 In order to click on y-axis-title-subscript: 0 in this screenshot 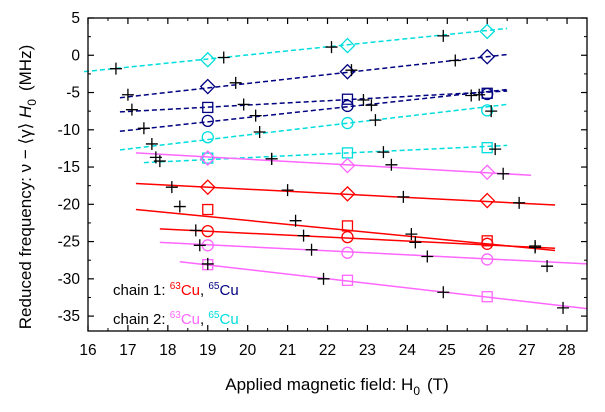, I will do `click(32, 102)`.